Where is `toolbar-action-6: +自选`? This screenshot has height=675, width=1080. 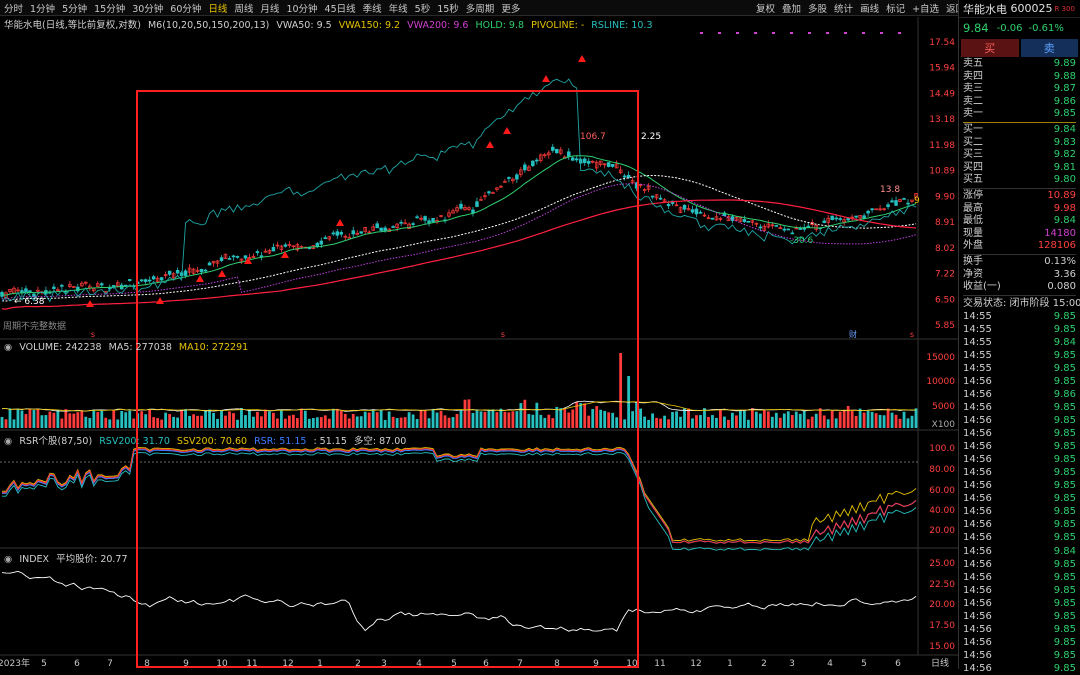 toolbar-action-6: +自选 is located at coordinates (926, 9).